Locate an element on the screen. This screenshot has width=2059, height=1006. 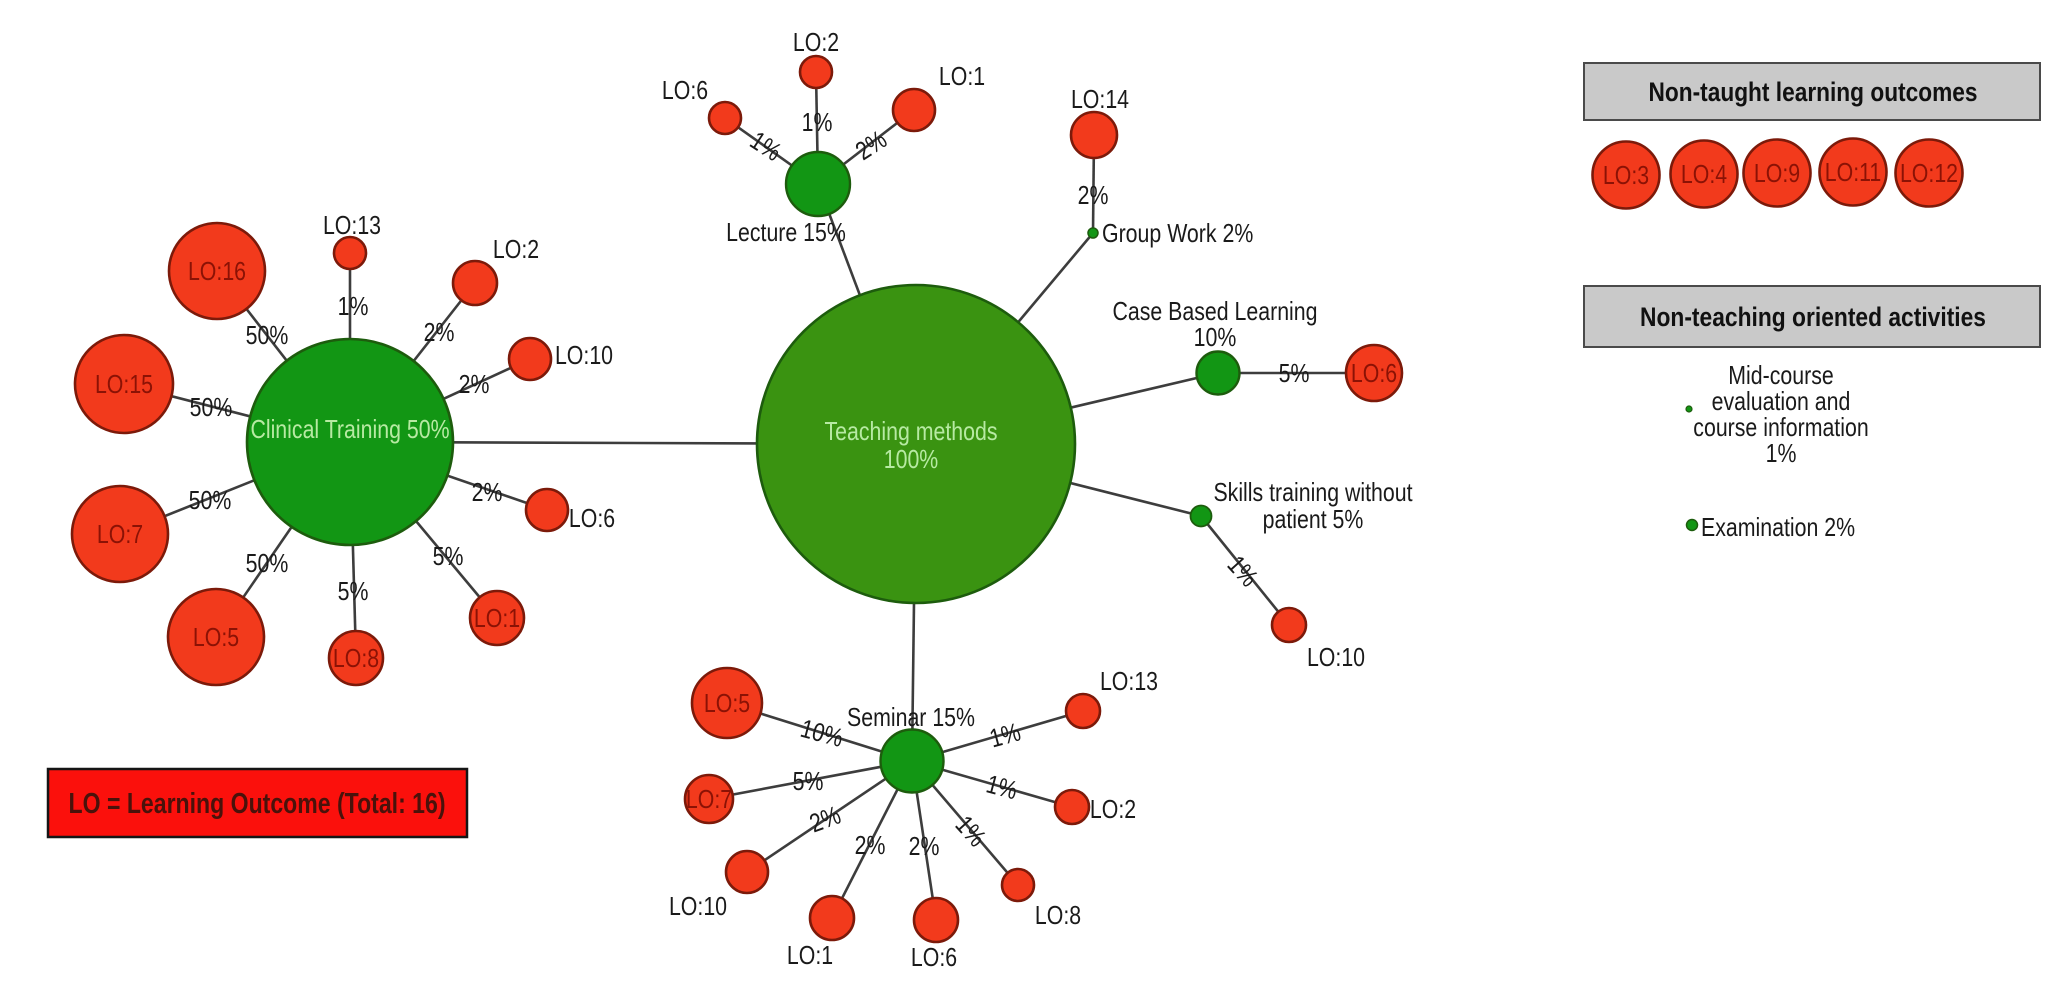
svg-text: LO:15 is located at coordinates (124, 384).